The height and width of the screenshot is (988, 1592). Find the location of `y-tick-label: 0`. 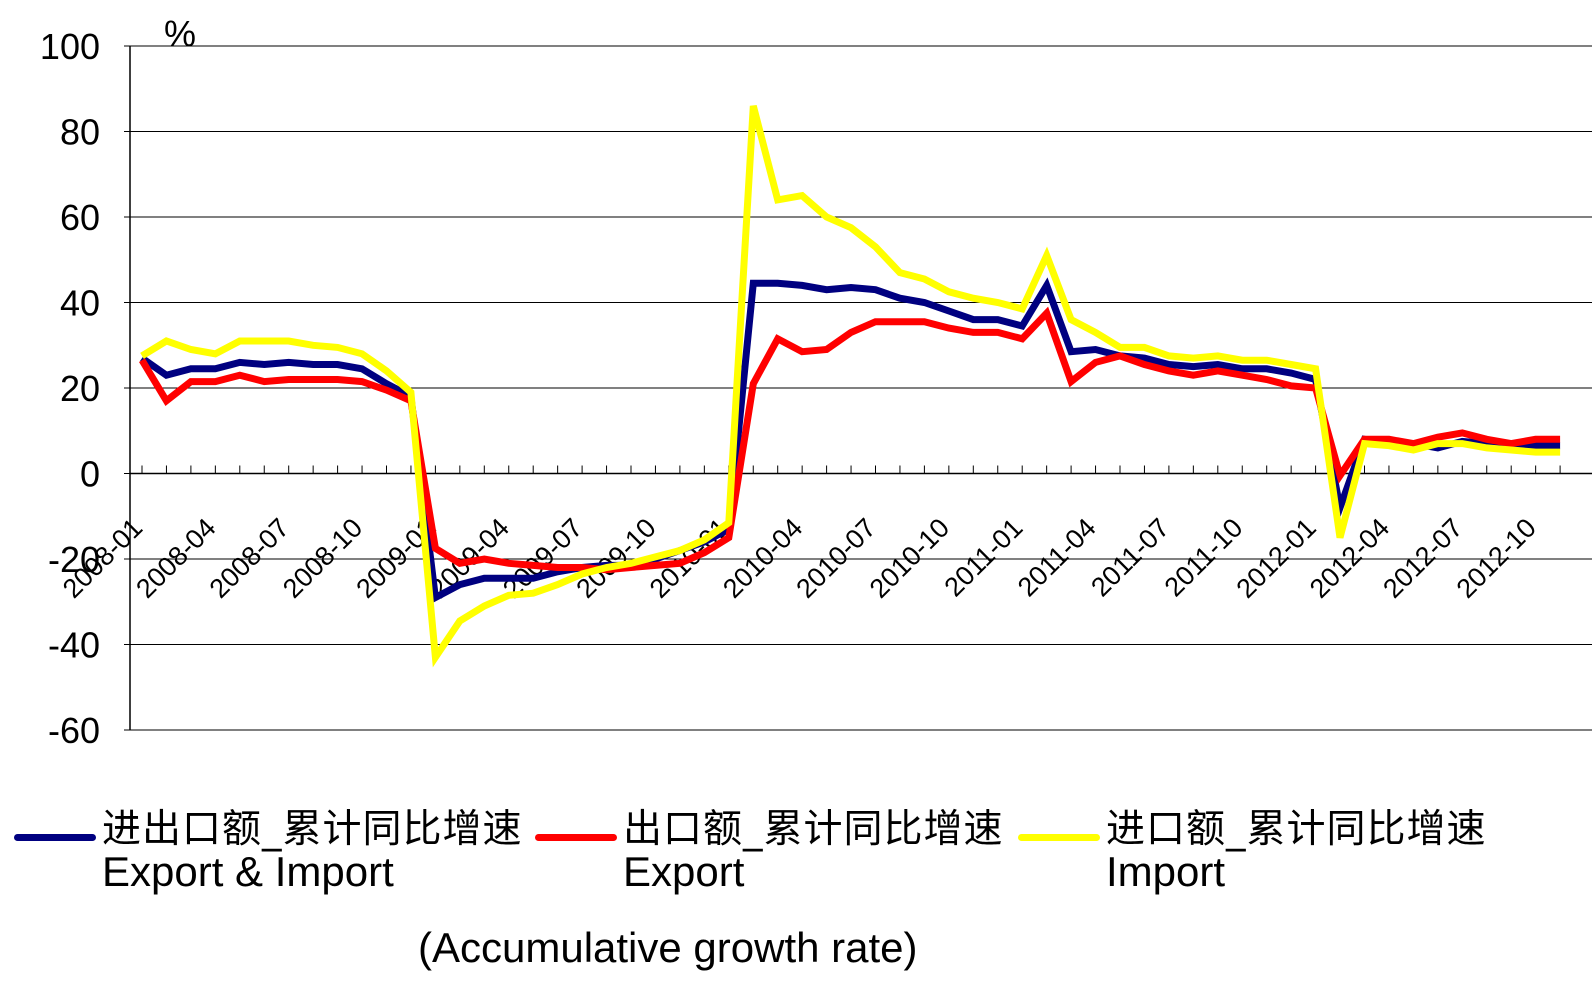

y-tick-label: 0 is located at coordinates (90, 474).